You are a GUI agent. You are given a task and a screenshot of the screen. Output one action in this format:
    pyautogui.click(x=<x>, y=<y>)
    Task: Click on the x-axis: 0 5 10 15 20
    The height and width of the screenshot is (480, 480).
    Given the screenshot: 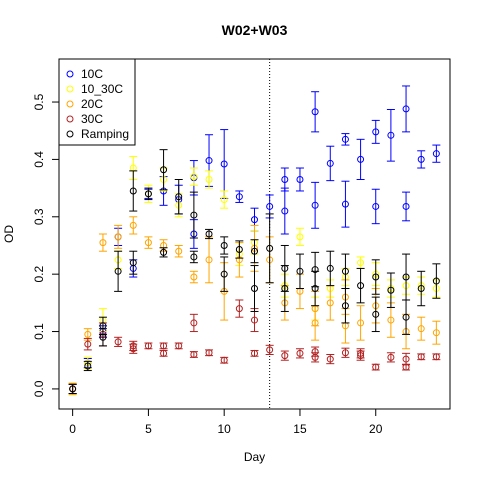 What is the action you would take?
    pyautogui.click(x=226, y=422)
    